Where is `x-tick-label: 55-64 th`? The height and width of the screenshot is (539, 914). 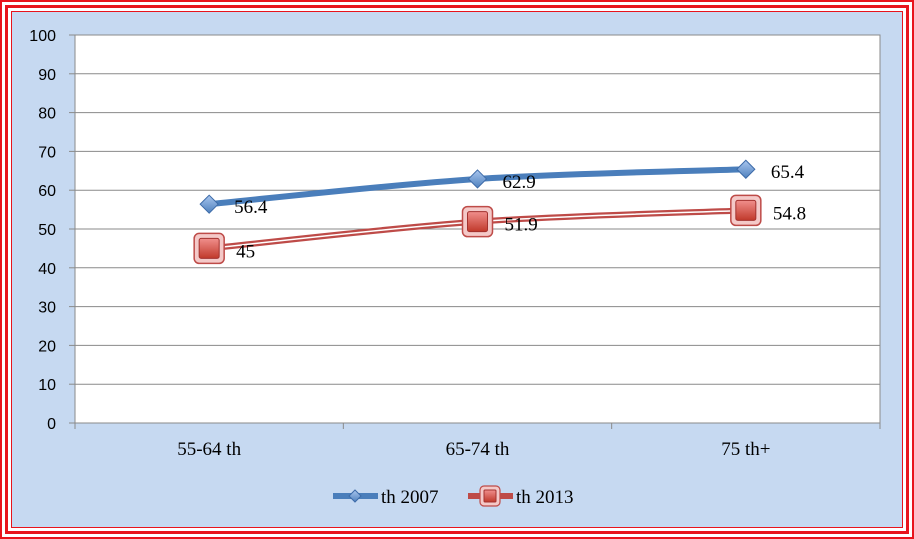 x-tick-label: 55-64 th is located at coordinates (209, 449).